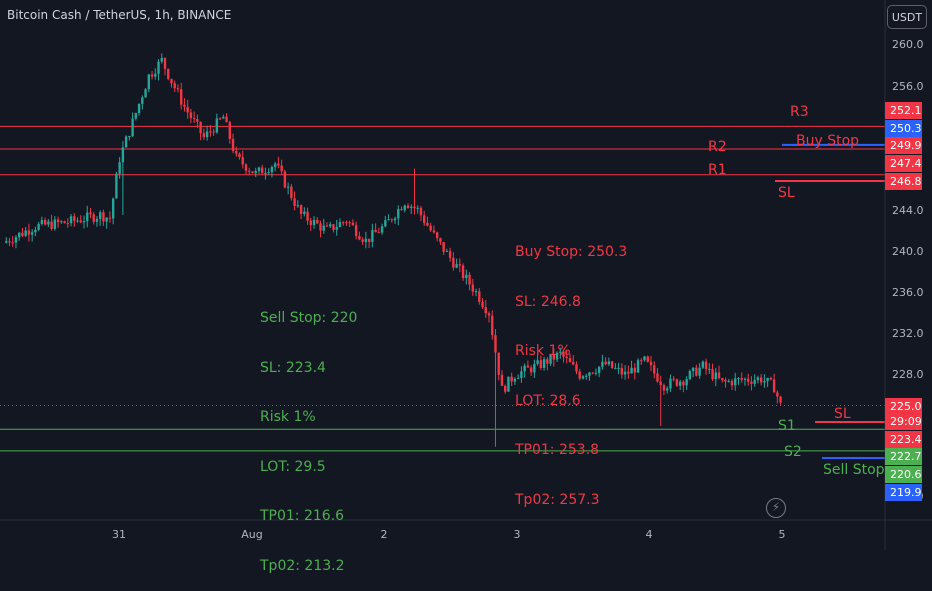 The image size is (932, 591). What do you see at coordinates (908, 292) in the screenshot?
I see `price-tick: 236.0` at bounding box center [908, 292].